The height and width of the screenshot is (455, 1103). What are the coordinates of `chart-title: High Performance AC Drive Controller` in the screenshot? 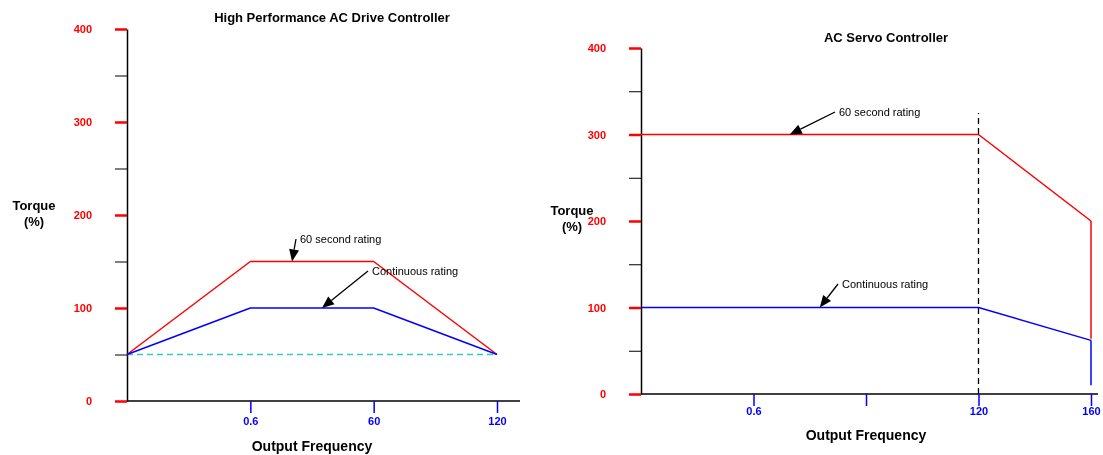 It's located at (332, 17).